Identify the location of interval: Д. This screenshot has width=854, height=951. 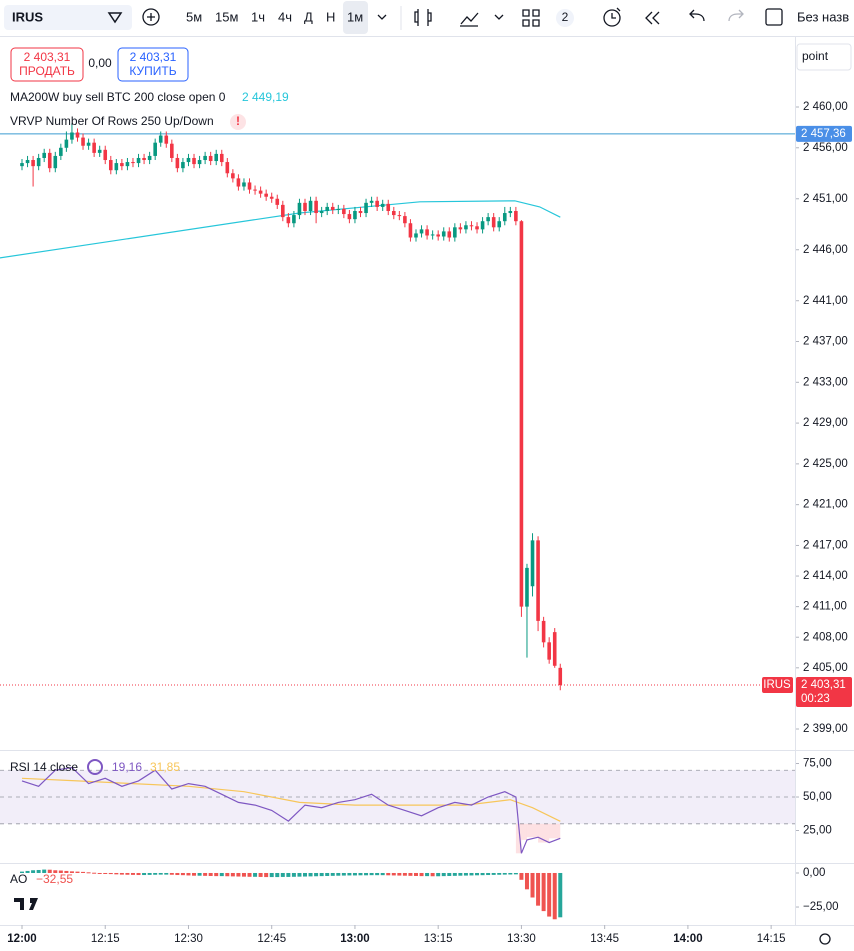
(308, 16).